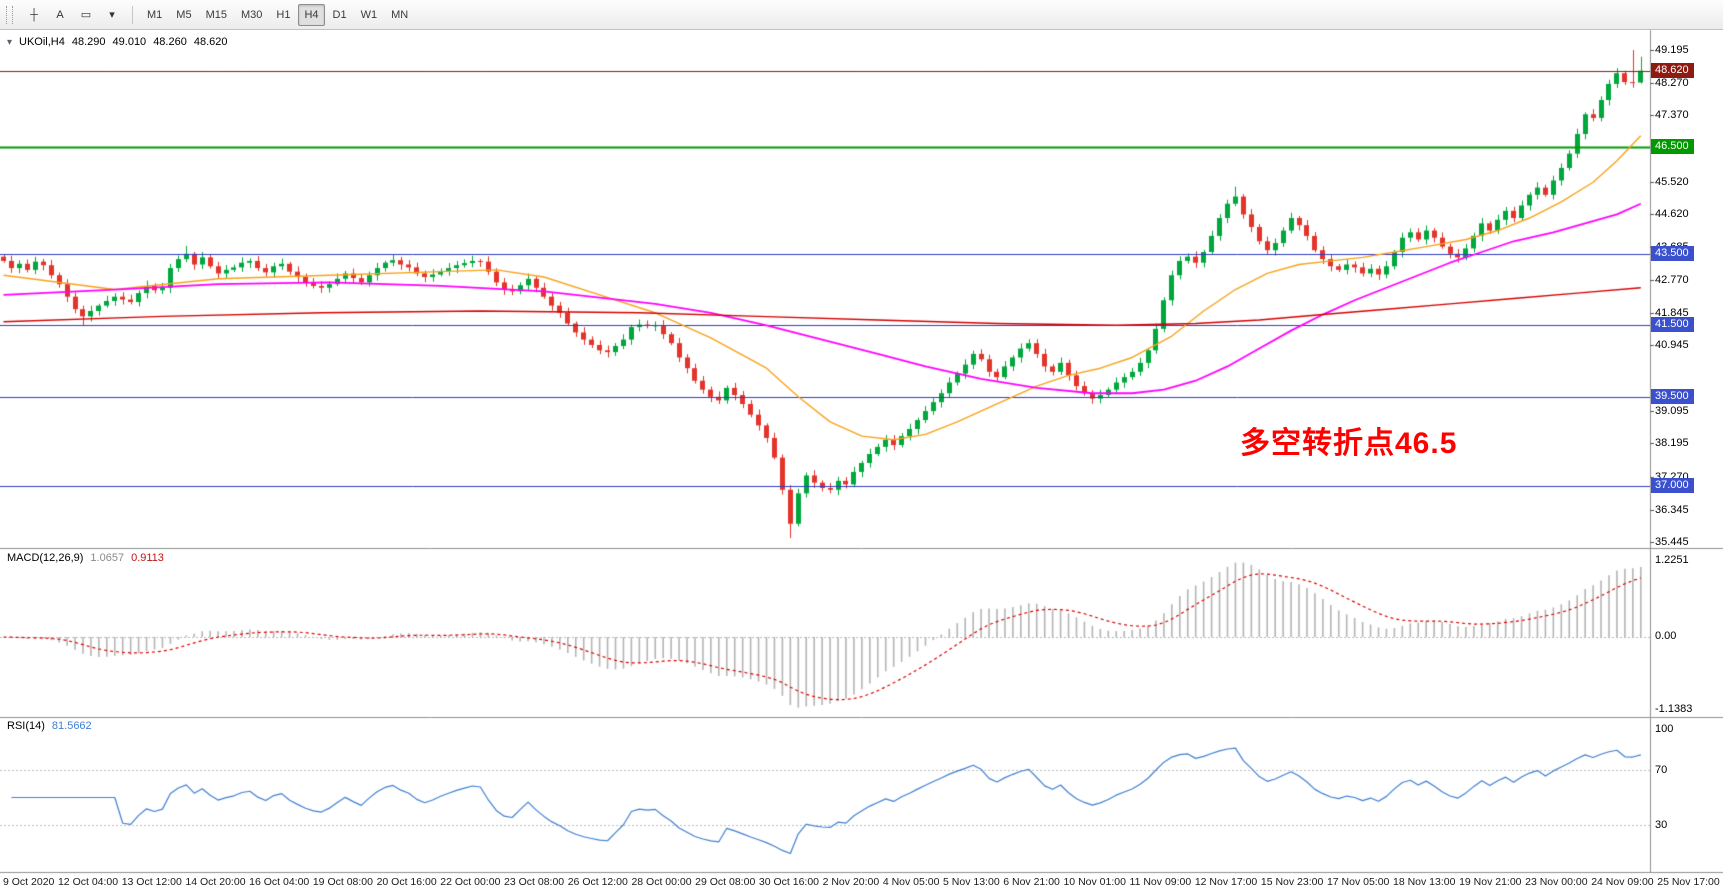  I want to click on timeframe-mn-button: MN, so click(399, 15).